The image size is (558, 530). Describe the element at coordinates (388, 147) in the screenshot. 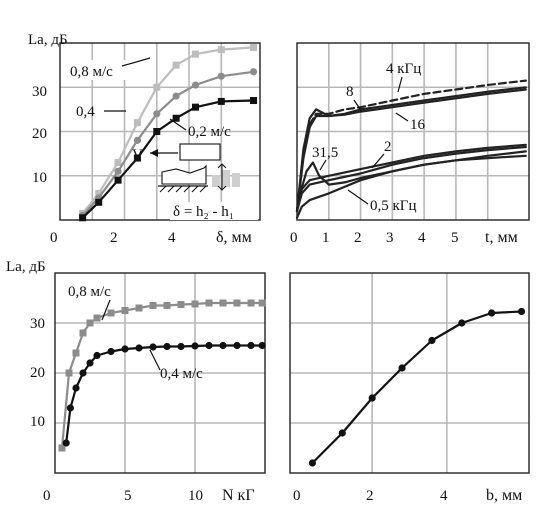

I see `label-2: 2` at that location.